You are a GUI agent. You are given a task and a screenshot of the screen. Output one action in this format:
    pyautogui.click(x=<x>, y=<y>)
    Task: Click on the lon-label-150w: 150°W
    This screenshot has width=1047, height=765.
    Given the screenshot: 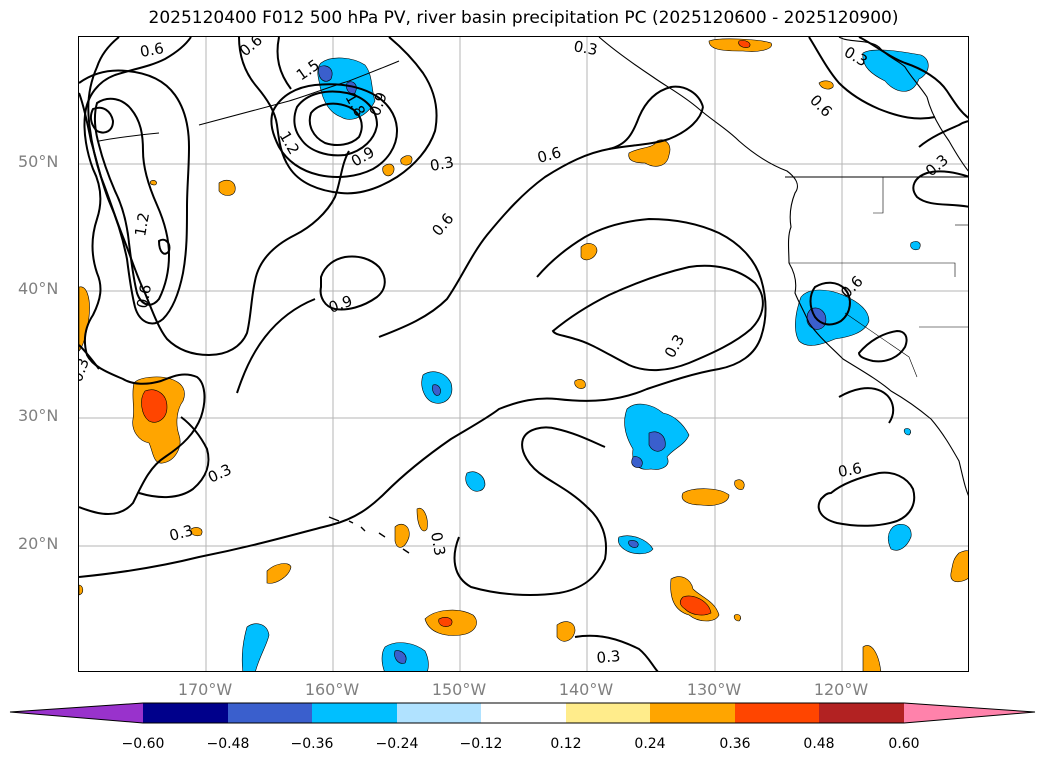 What is the action you would take?
    pyautogui.click(x=459, y=689)
    